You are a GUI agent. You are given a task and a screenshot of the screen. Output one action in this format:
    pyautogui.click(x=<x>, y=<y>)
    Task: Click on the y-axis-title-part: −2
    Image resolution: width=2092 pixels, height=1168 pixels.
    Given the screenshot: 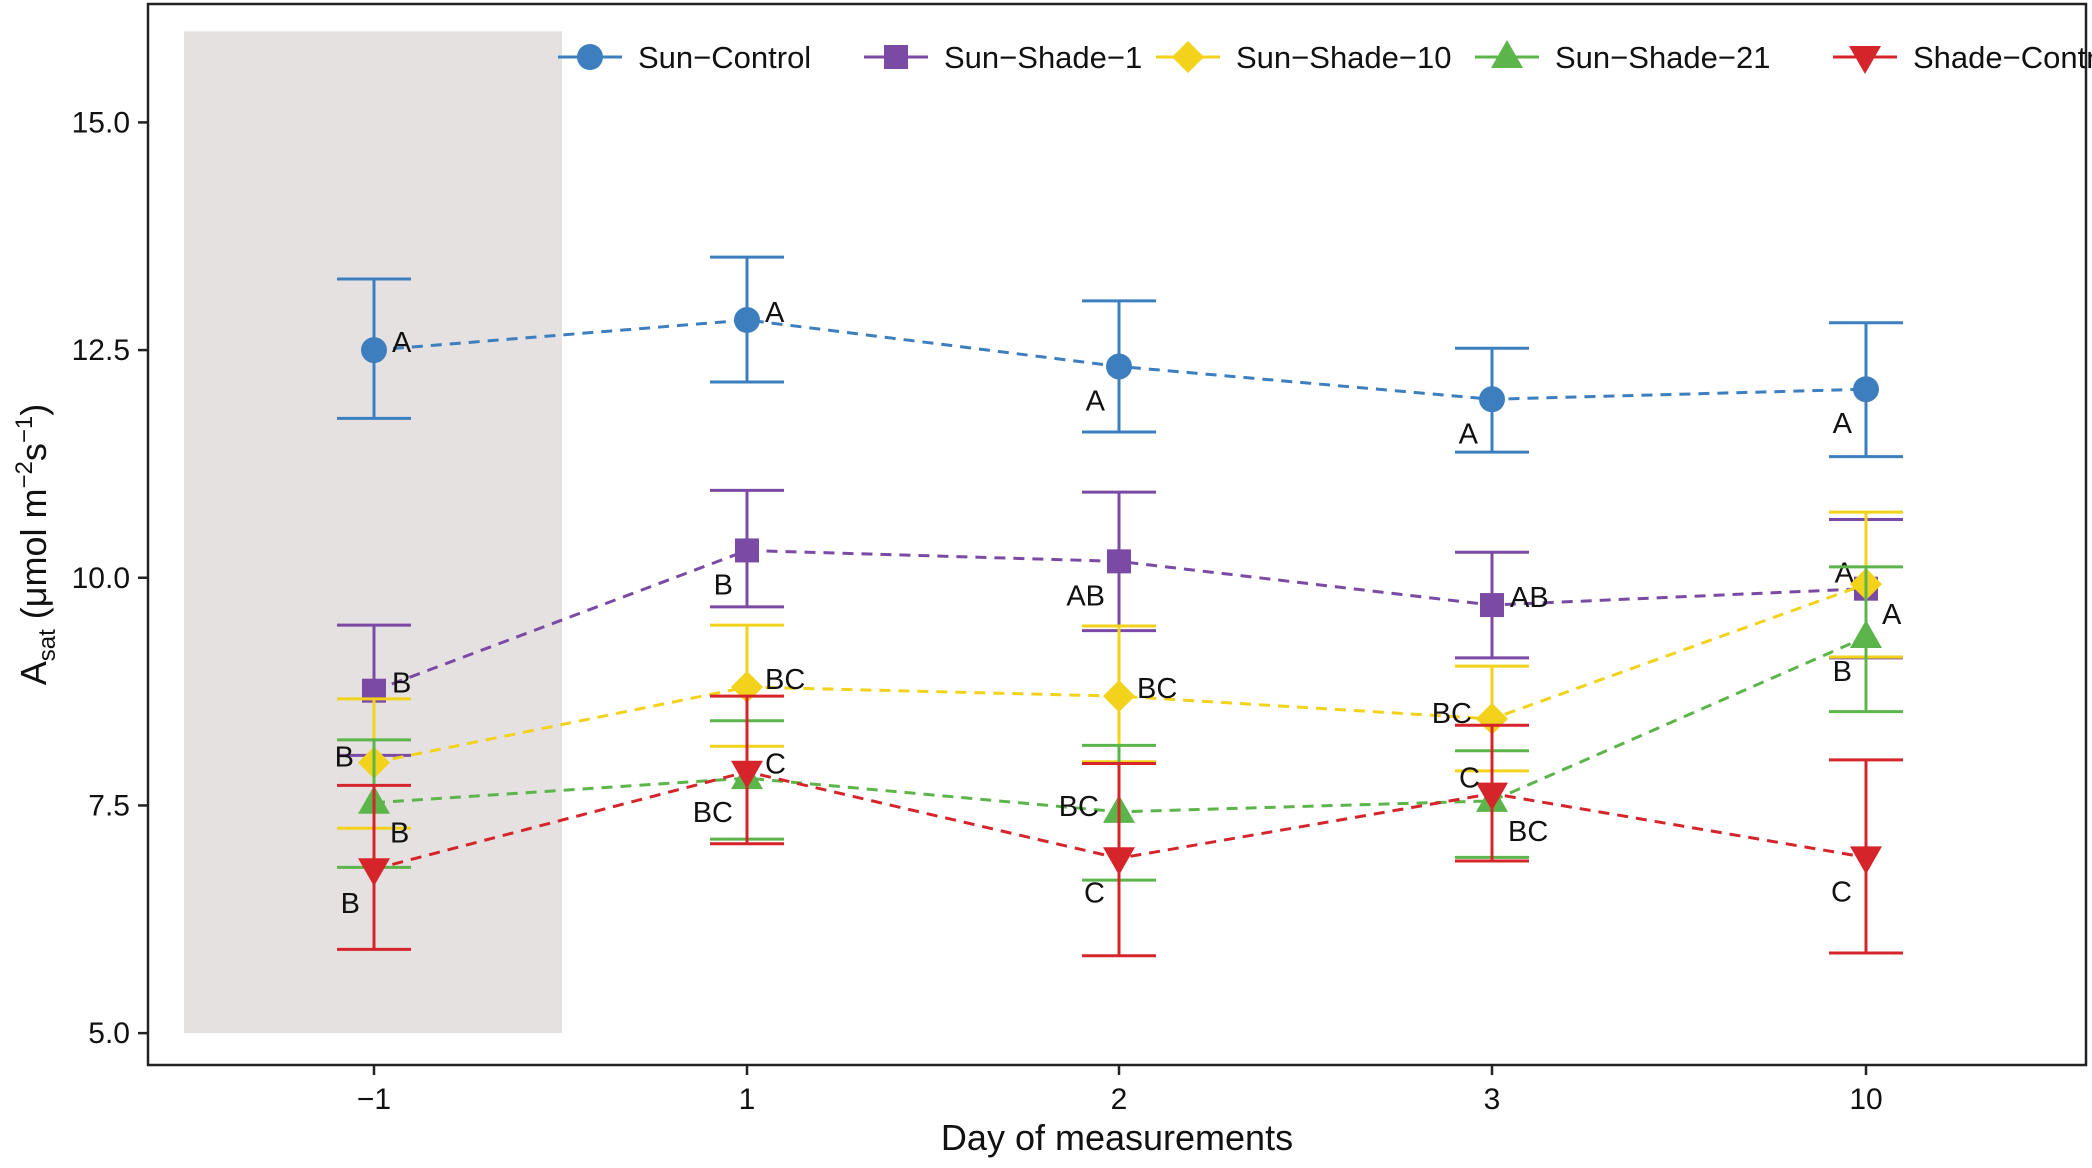 What is the action you would take?
    pyautogui.click(x=24, y=474)
    